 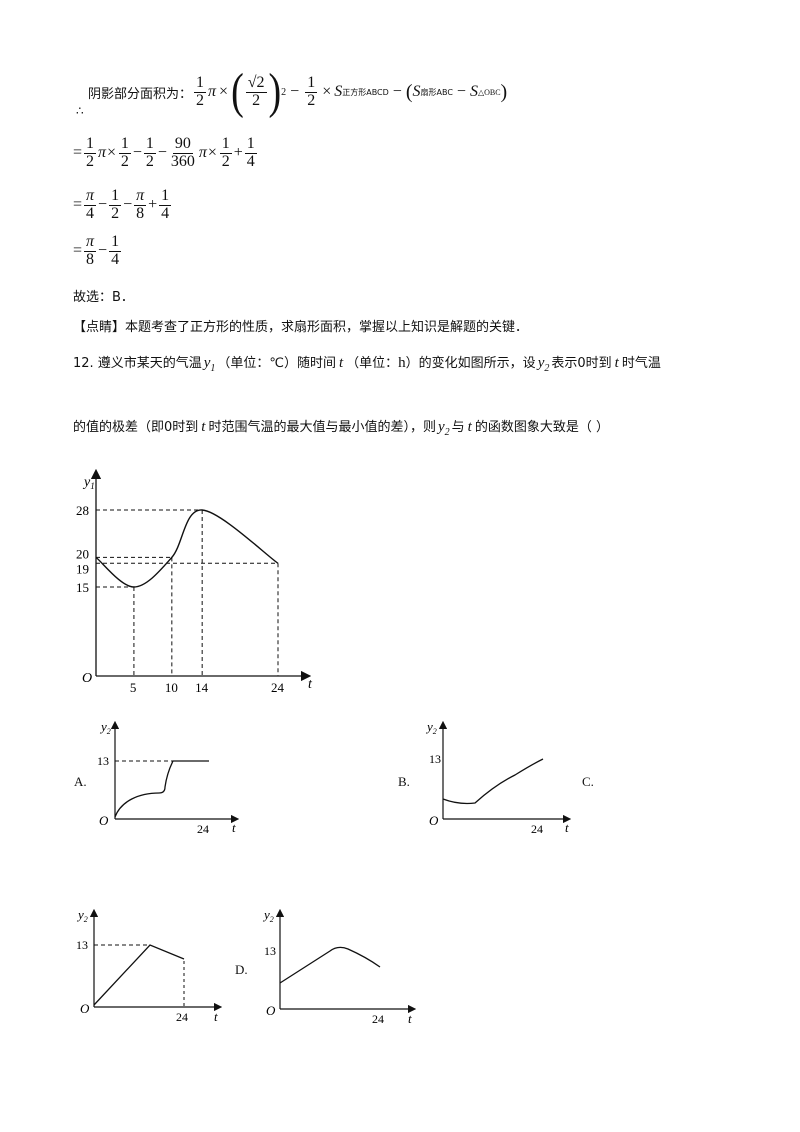 I want to click on temperature-curve, so click(x=187, y=548).